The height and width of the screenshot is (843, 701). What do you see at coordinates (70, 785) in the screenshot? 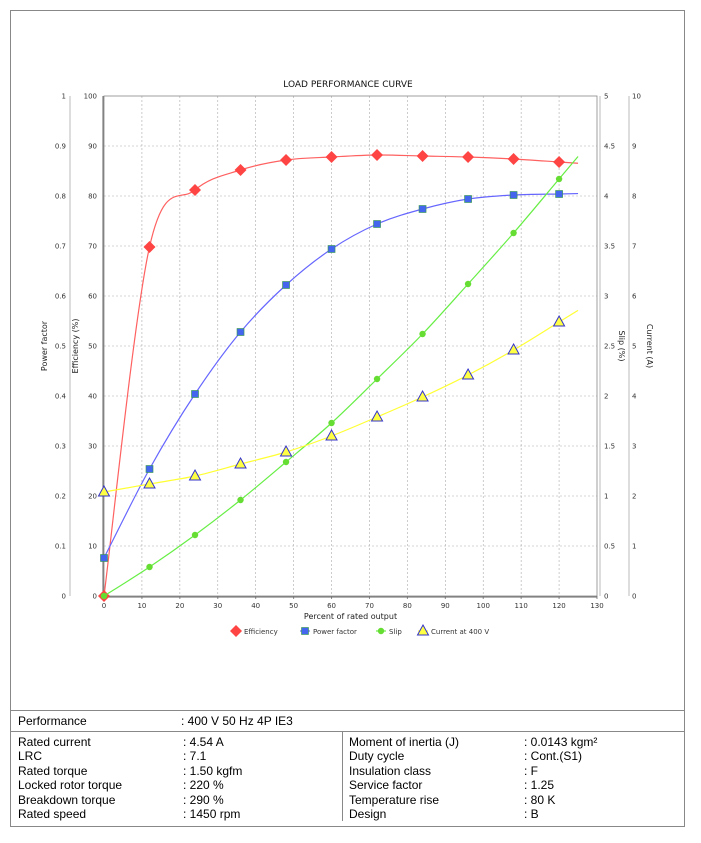
I see `spec-label: Locked rotor torque` at bounding box center [70, 785].